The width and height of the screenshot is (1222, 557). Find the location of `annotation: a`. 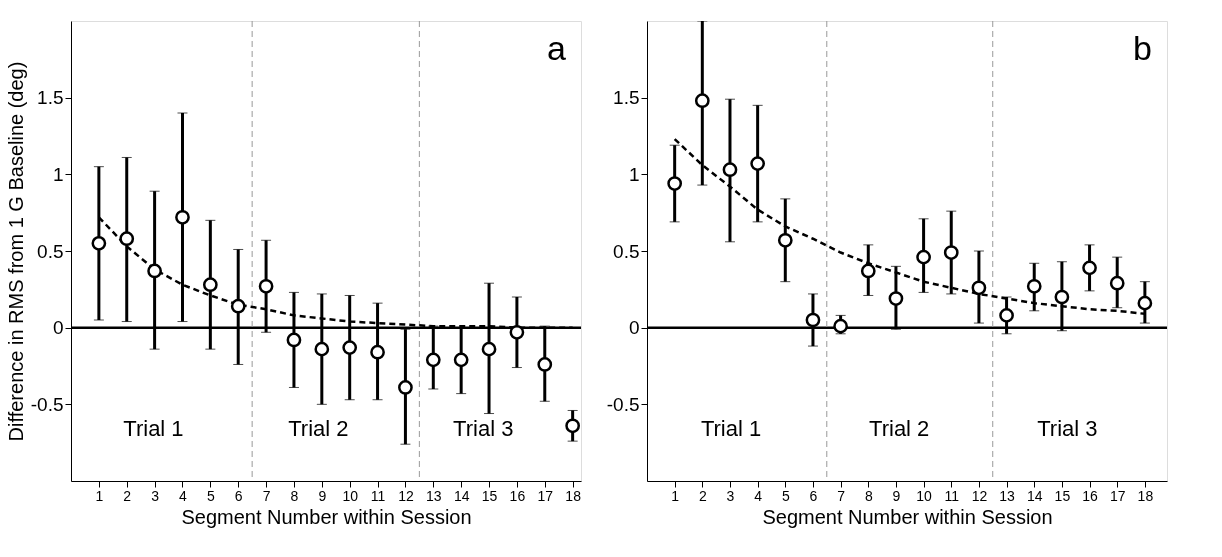

annotation: a is located at coordinates (557, 48).